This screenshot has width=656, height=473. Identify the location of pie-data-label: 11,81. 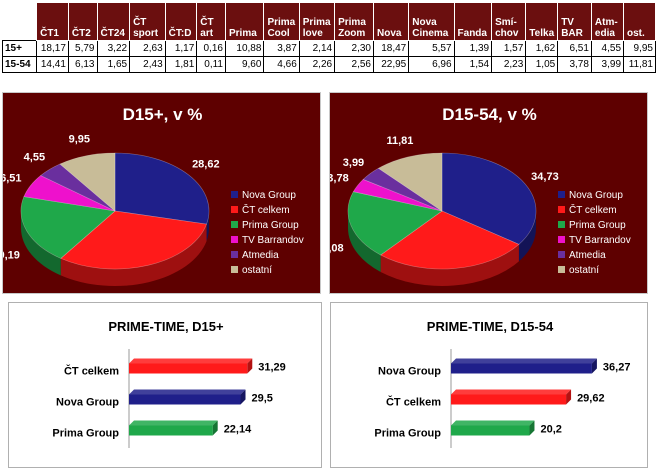
(399, 141).